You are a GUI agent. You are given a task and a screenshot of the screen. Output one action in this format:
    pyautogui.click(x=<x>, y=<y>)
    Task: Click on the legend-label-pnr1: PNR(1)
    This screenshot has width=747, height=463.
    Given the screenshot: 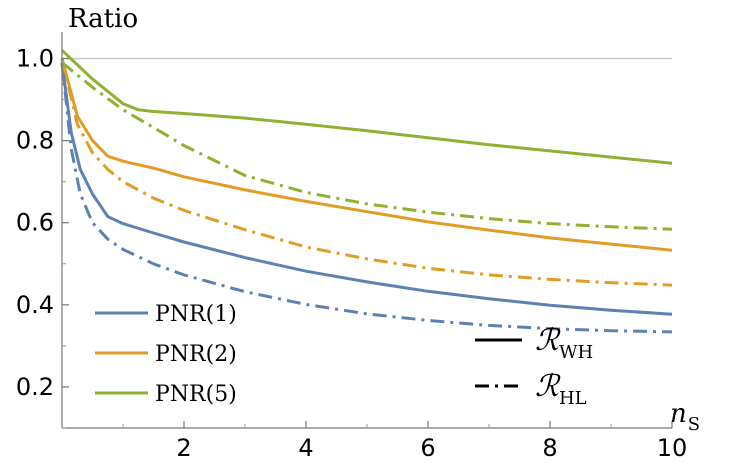 What is the action you would take?
    pyautogui.click(x=196, y=314)
    